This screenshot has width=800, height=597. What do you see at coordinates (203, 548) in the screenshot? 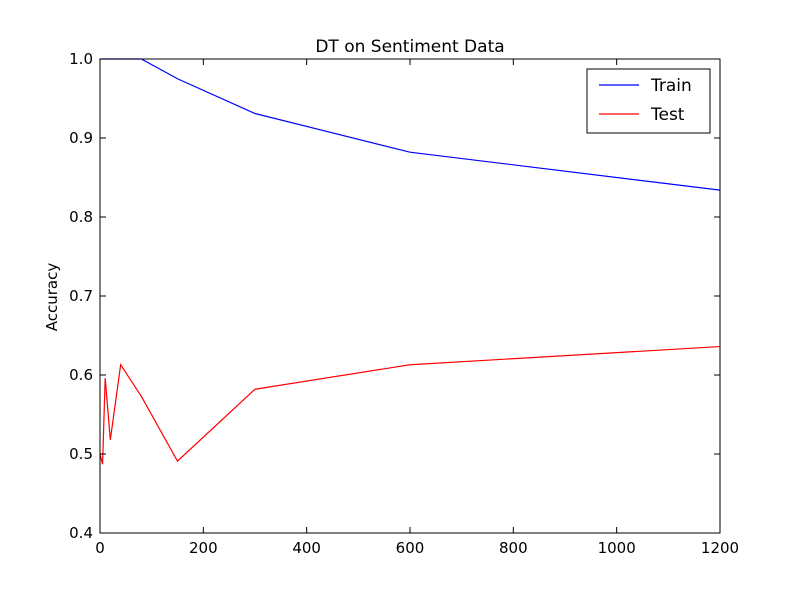
I see `x-tick-label: 200` at bounding box center [203, 548].